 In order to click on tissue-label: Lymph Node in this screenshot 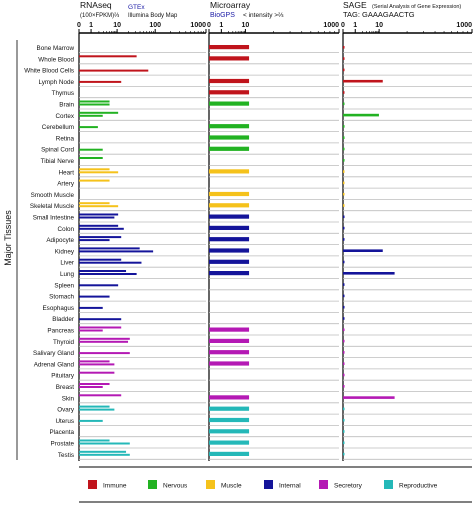, I will do `click(57, 82)`.